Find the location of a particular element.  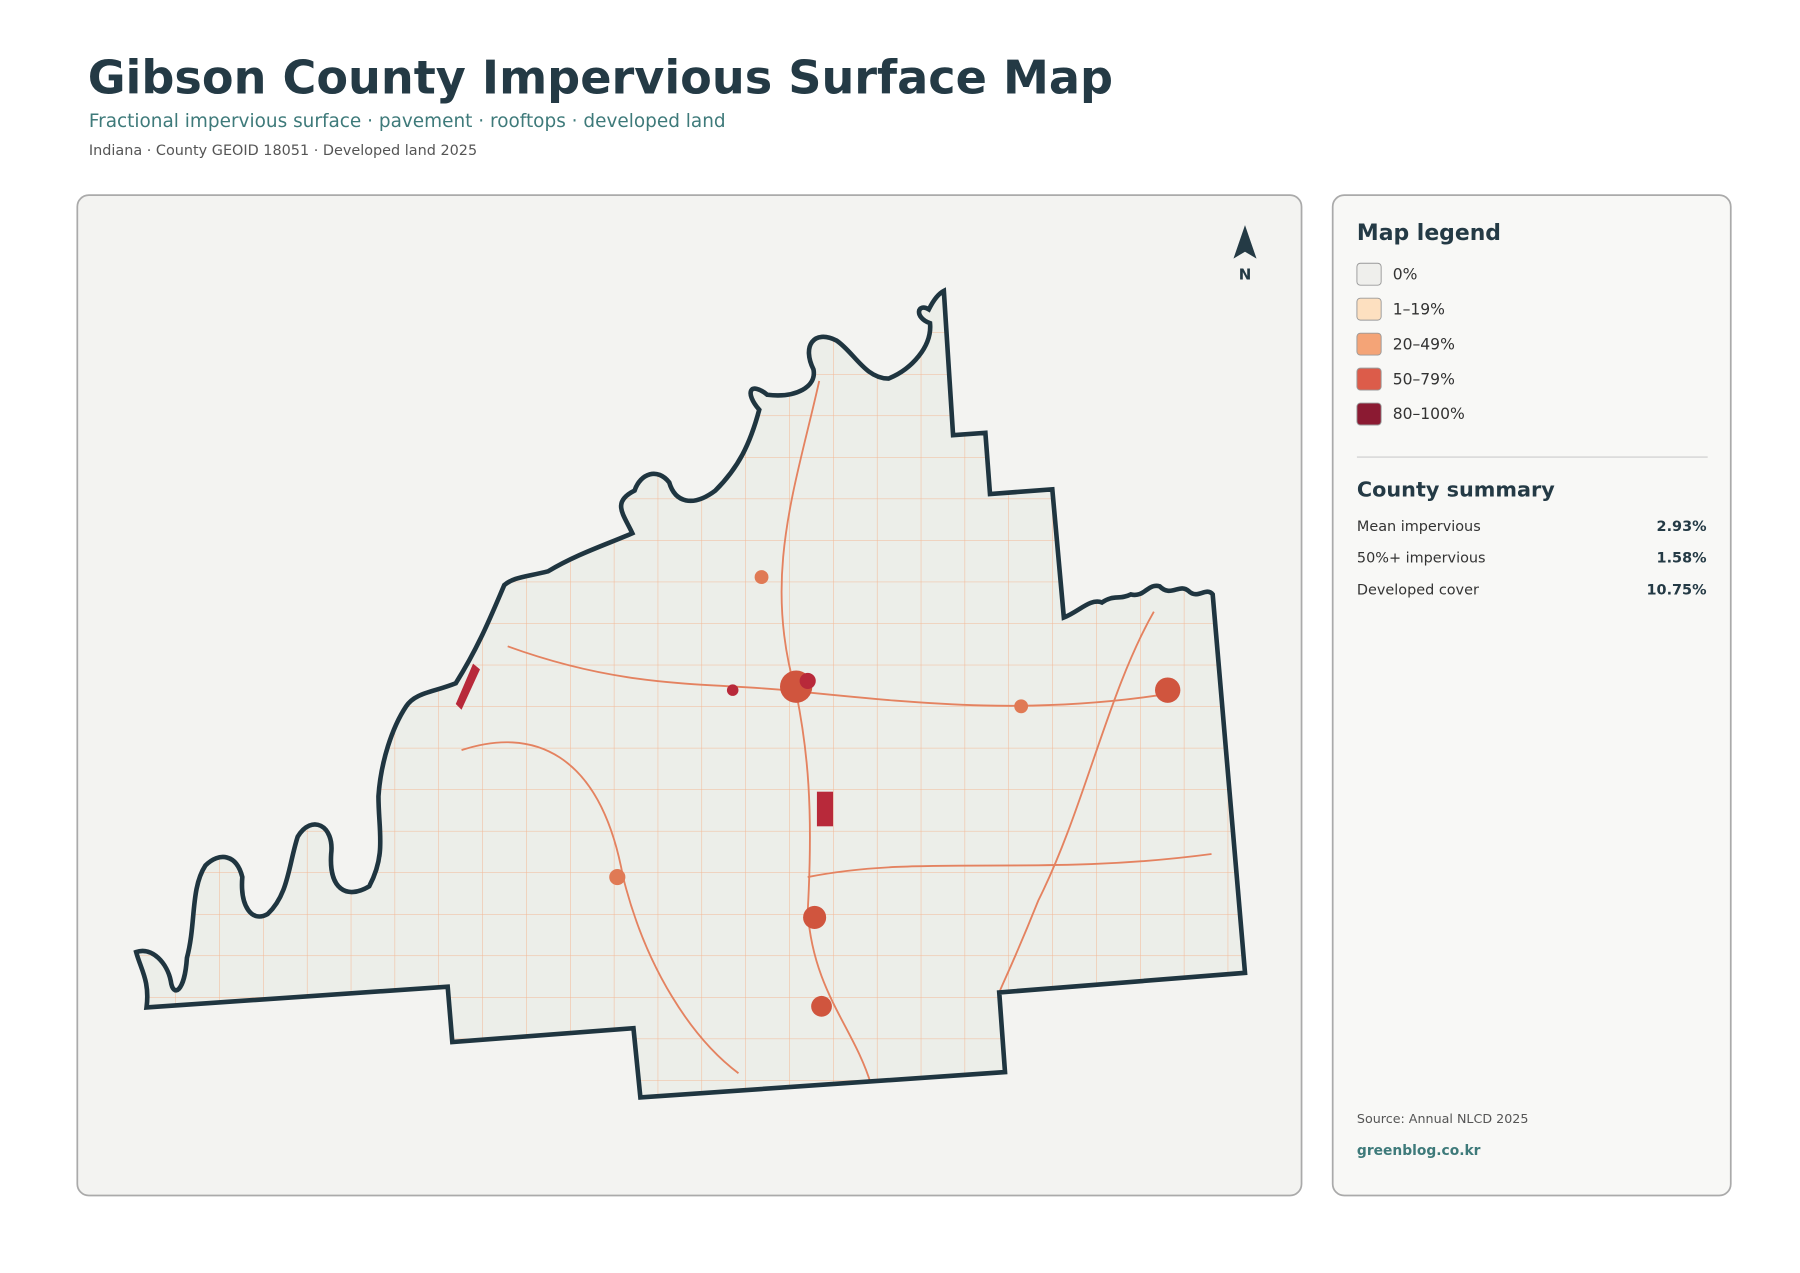

legend-label: 50–79% is located at coordinates (1424, 379).